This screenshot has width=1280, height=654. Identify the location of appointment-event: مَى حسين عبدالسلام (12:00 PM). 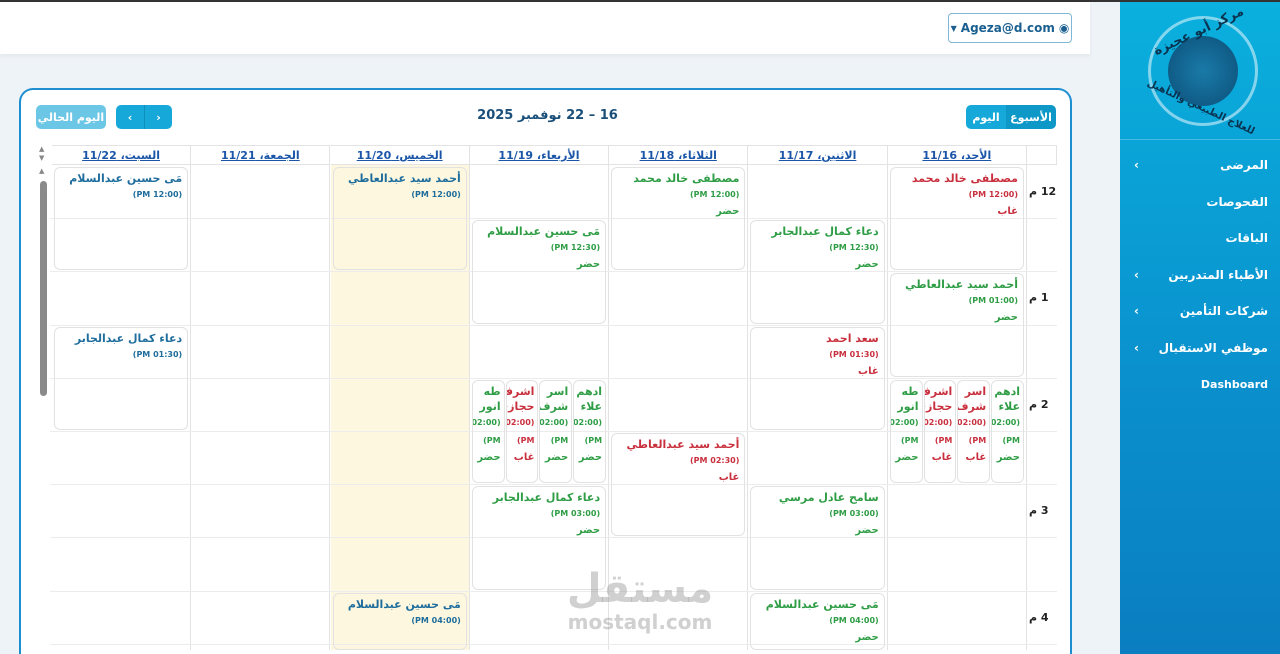
(121, 219).